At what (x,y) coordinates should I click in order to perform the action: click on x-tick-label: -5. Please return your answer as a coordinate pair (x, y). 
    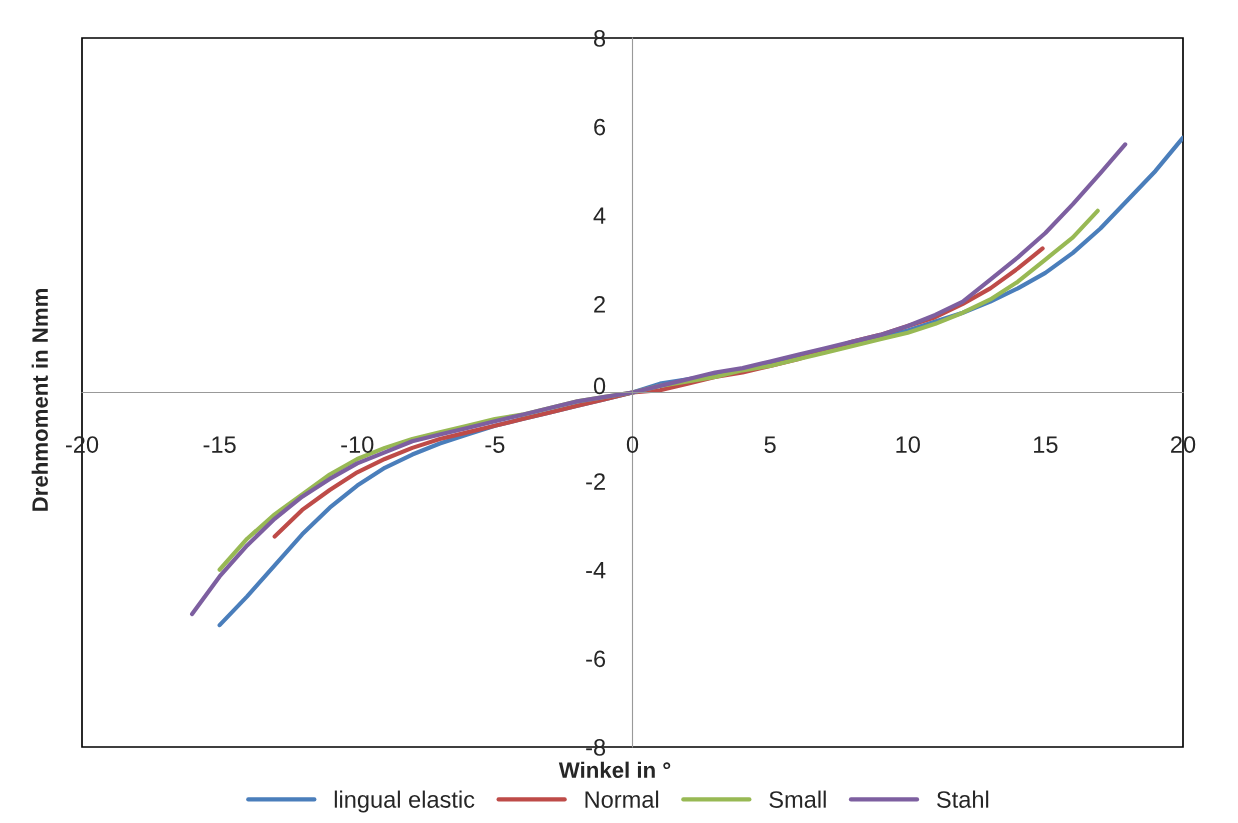
    Looking at the image, I should click on (495, 444).